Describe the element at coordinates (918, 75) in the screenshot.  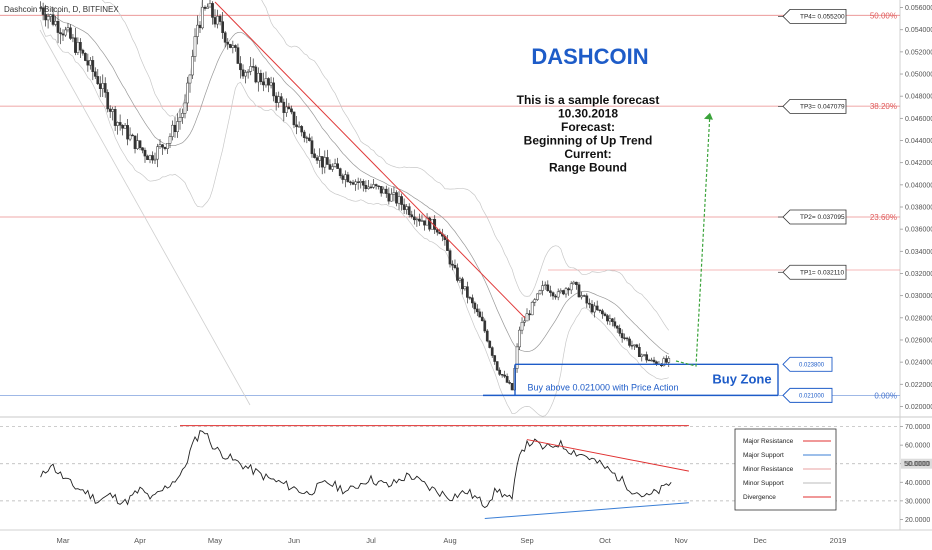
I see `price-axis-tick-label: 0.050000` at that location.